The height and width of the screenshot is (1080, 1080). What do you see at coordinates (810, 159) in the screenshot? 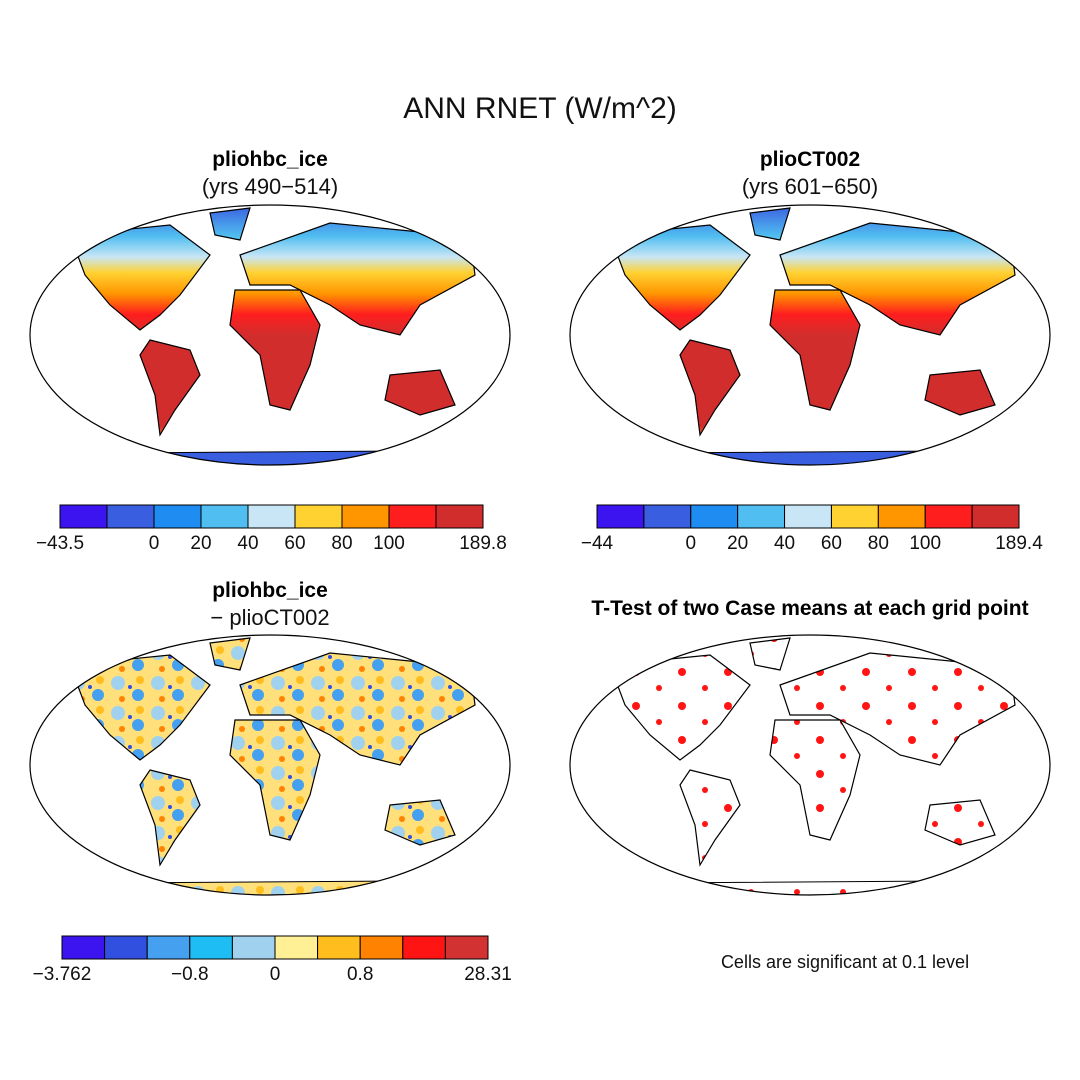
I see `panel-title: plioCT002` at bounding box center [810, 159].